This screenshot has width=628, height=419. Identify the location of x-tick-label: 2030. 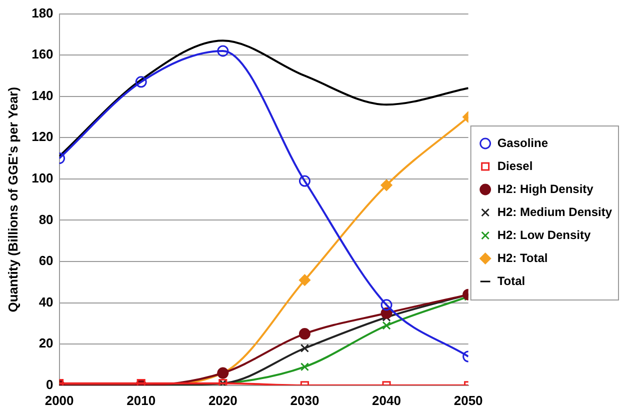
(305, 400).